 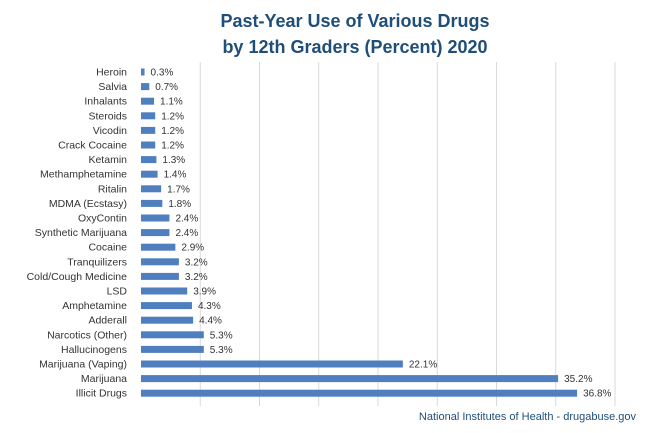 I want to click on category-label: Inhalants, so click(x=105, y=102).